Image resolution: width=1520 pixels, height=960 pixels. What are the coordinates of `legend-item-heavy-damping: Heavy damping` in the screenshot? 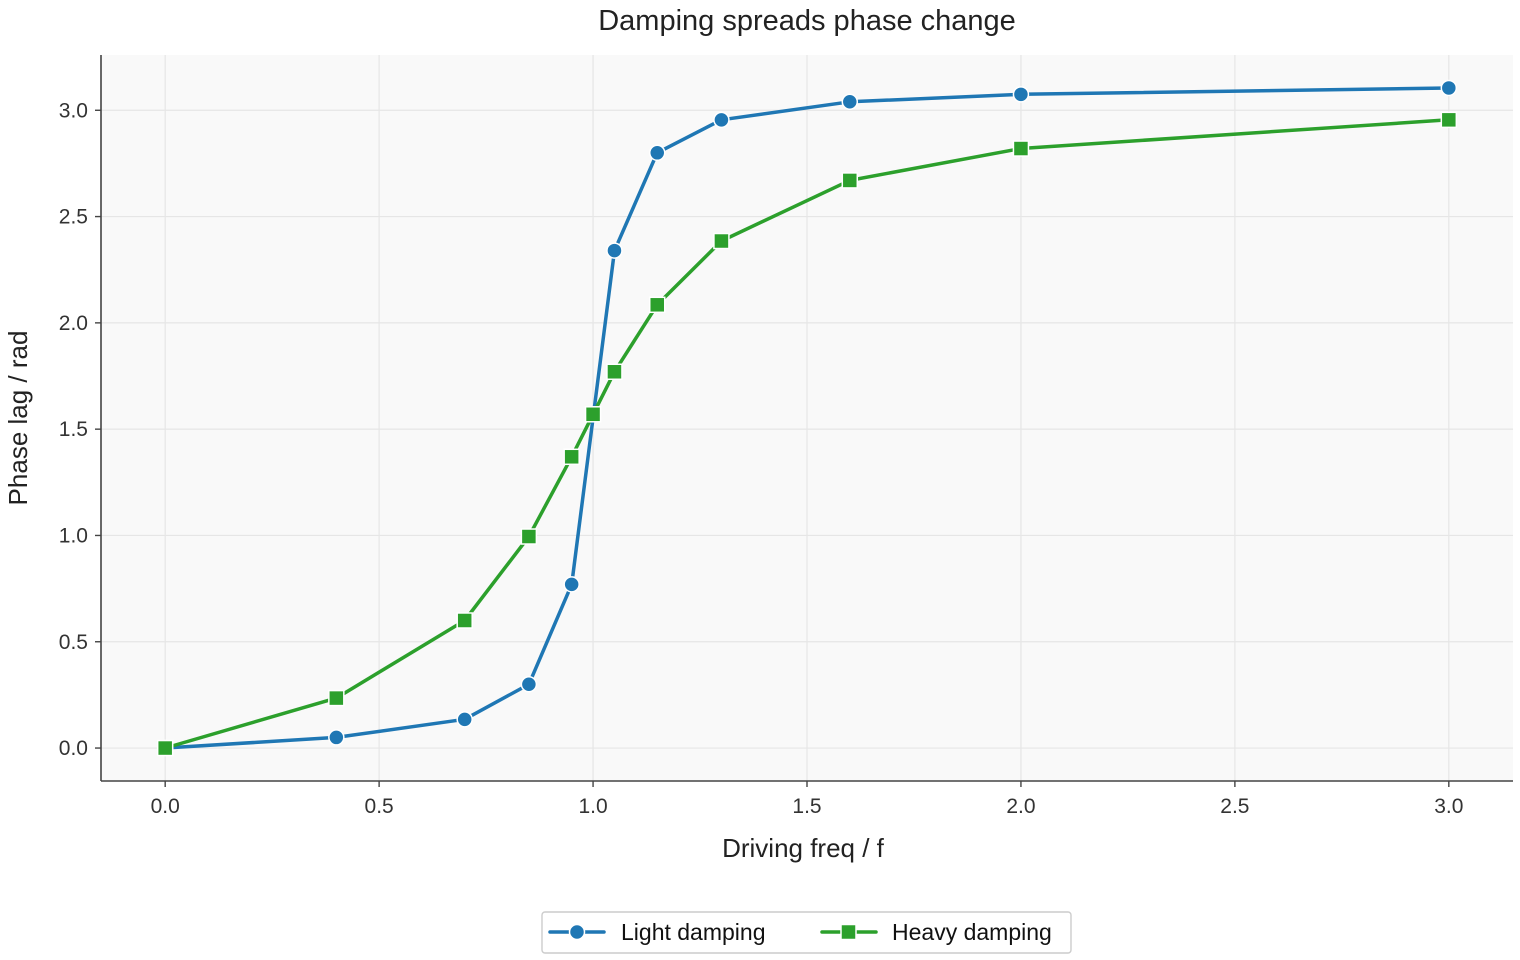 It's located at (936, 932).